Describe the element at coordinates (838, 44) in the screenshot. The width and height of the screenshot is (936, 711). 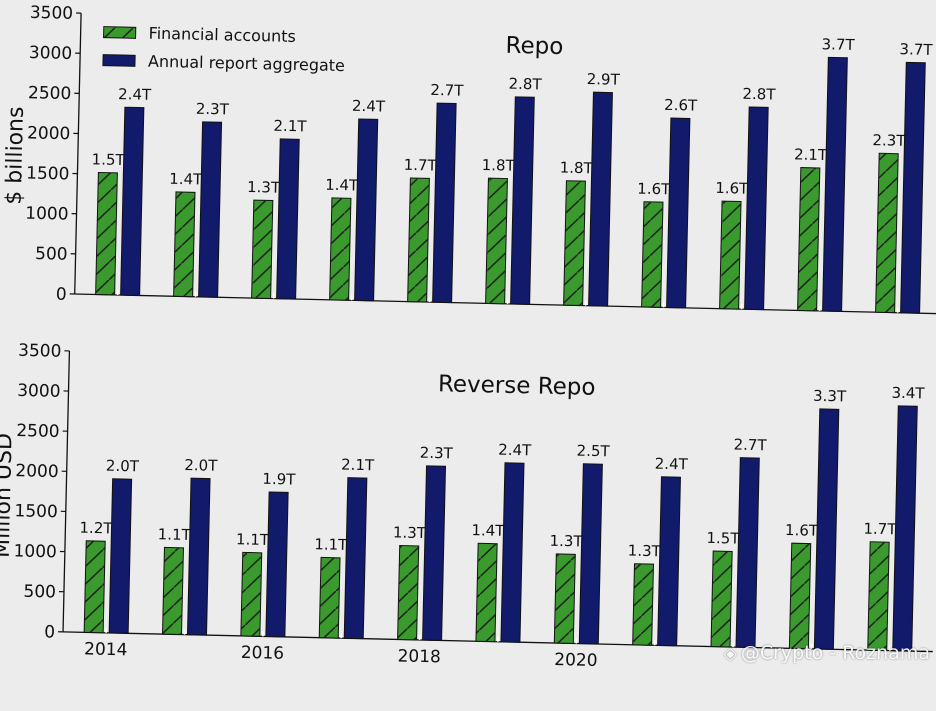
I see `bar-value-label: 3.7T` at that location.